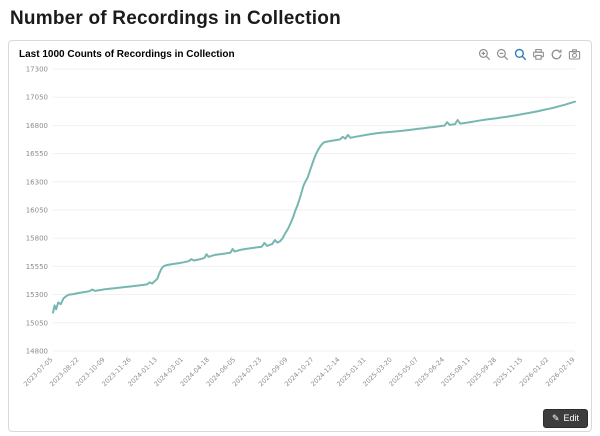 The width and height of the screenshot is (600, 436). I want to click on svg-text: 15050, so click(37, 323).